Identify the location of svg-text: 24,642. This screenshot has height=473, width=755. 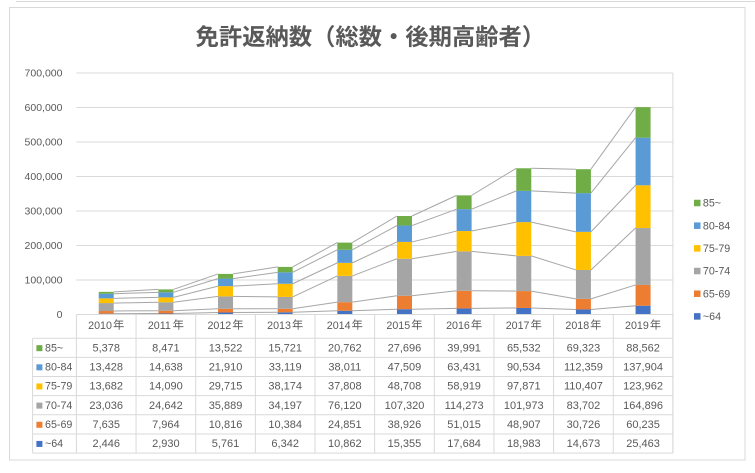
(166, 406).